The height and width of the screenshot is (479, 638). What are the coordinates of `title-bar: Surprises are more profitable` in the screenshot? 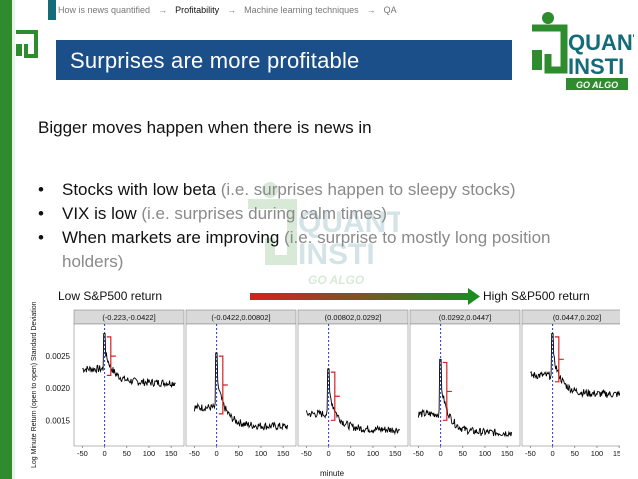 It's located at (284, 60).